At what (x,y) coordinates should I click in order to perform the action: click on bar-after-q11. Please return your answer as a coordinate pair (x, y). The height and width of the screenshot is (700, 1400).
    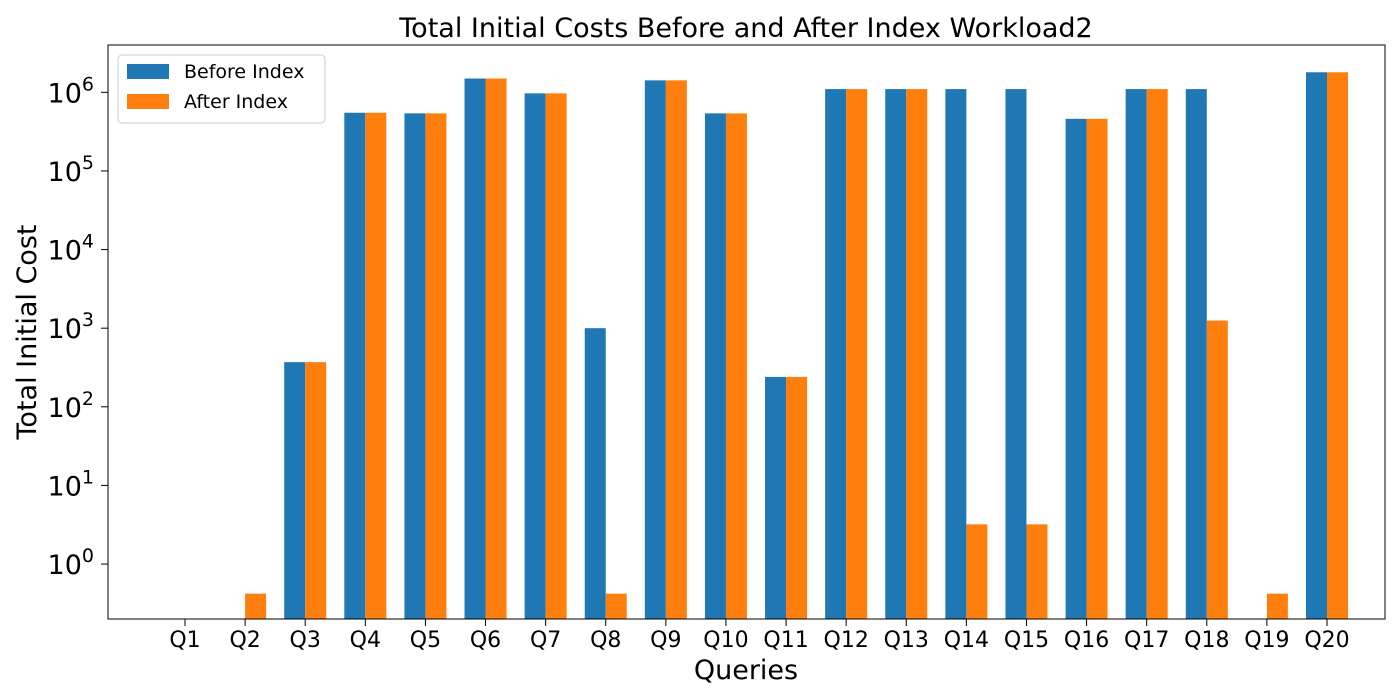
    Looking at the image, I should click on (797, 497).